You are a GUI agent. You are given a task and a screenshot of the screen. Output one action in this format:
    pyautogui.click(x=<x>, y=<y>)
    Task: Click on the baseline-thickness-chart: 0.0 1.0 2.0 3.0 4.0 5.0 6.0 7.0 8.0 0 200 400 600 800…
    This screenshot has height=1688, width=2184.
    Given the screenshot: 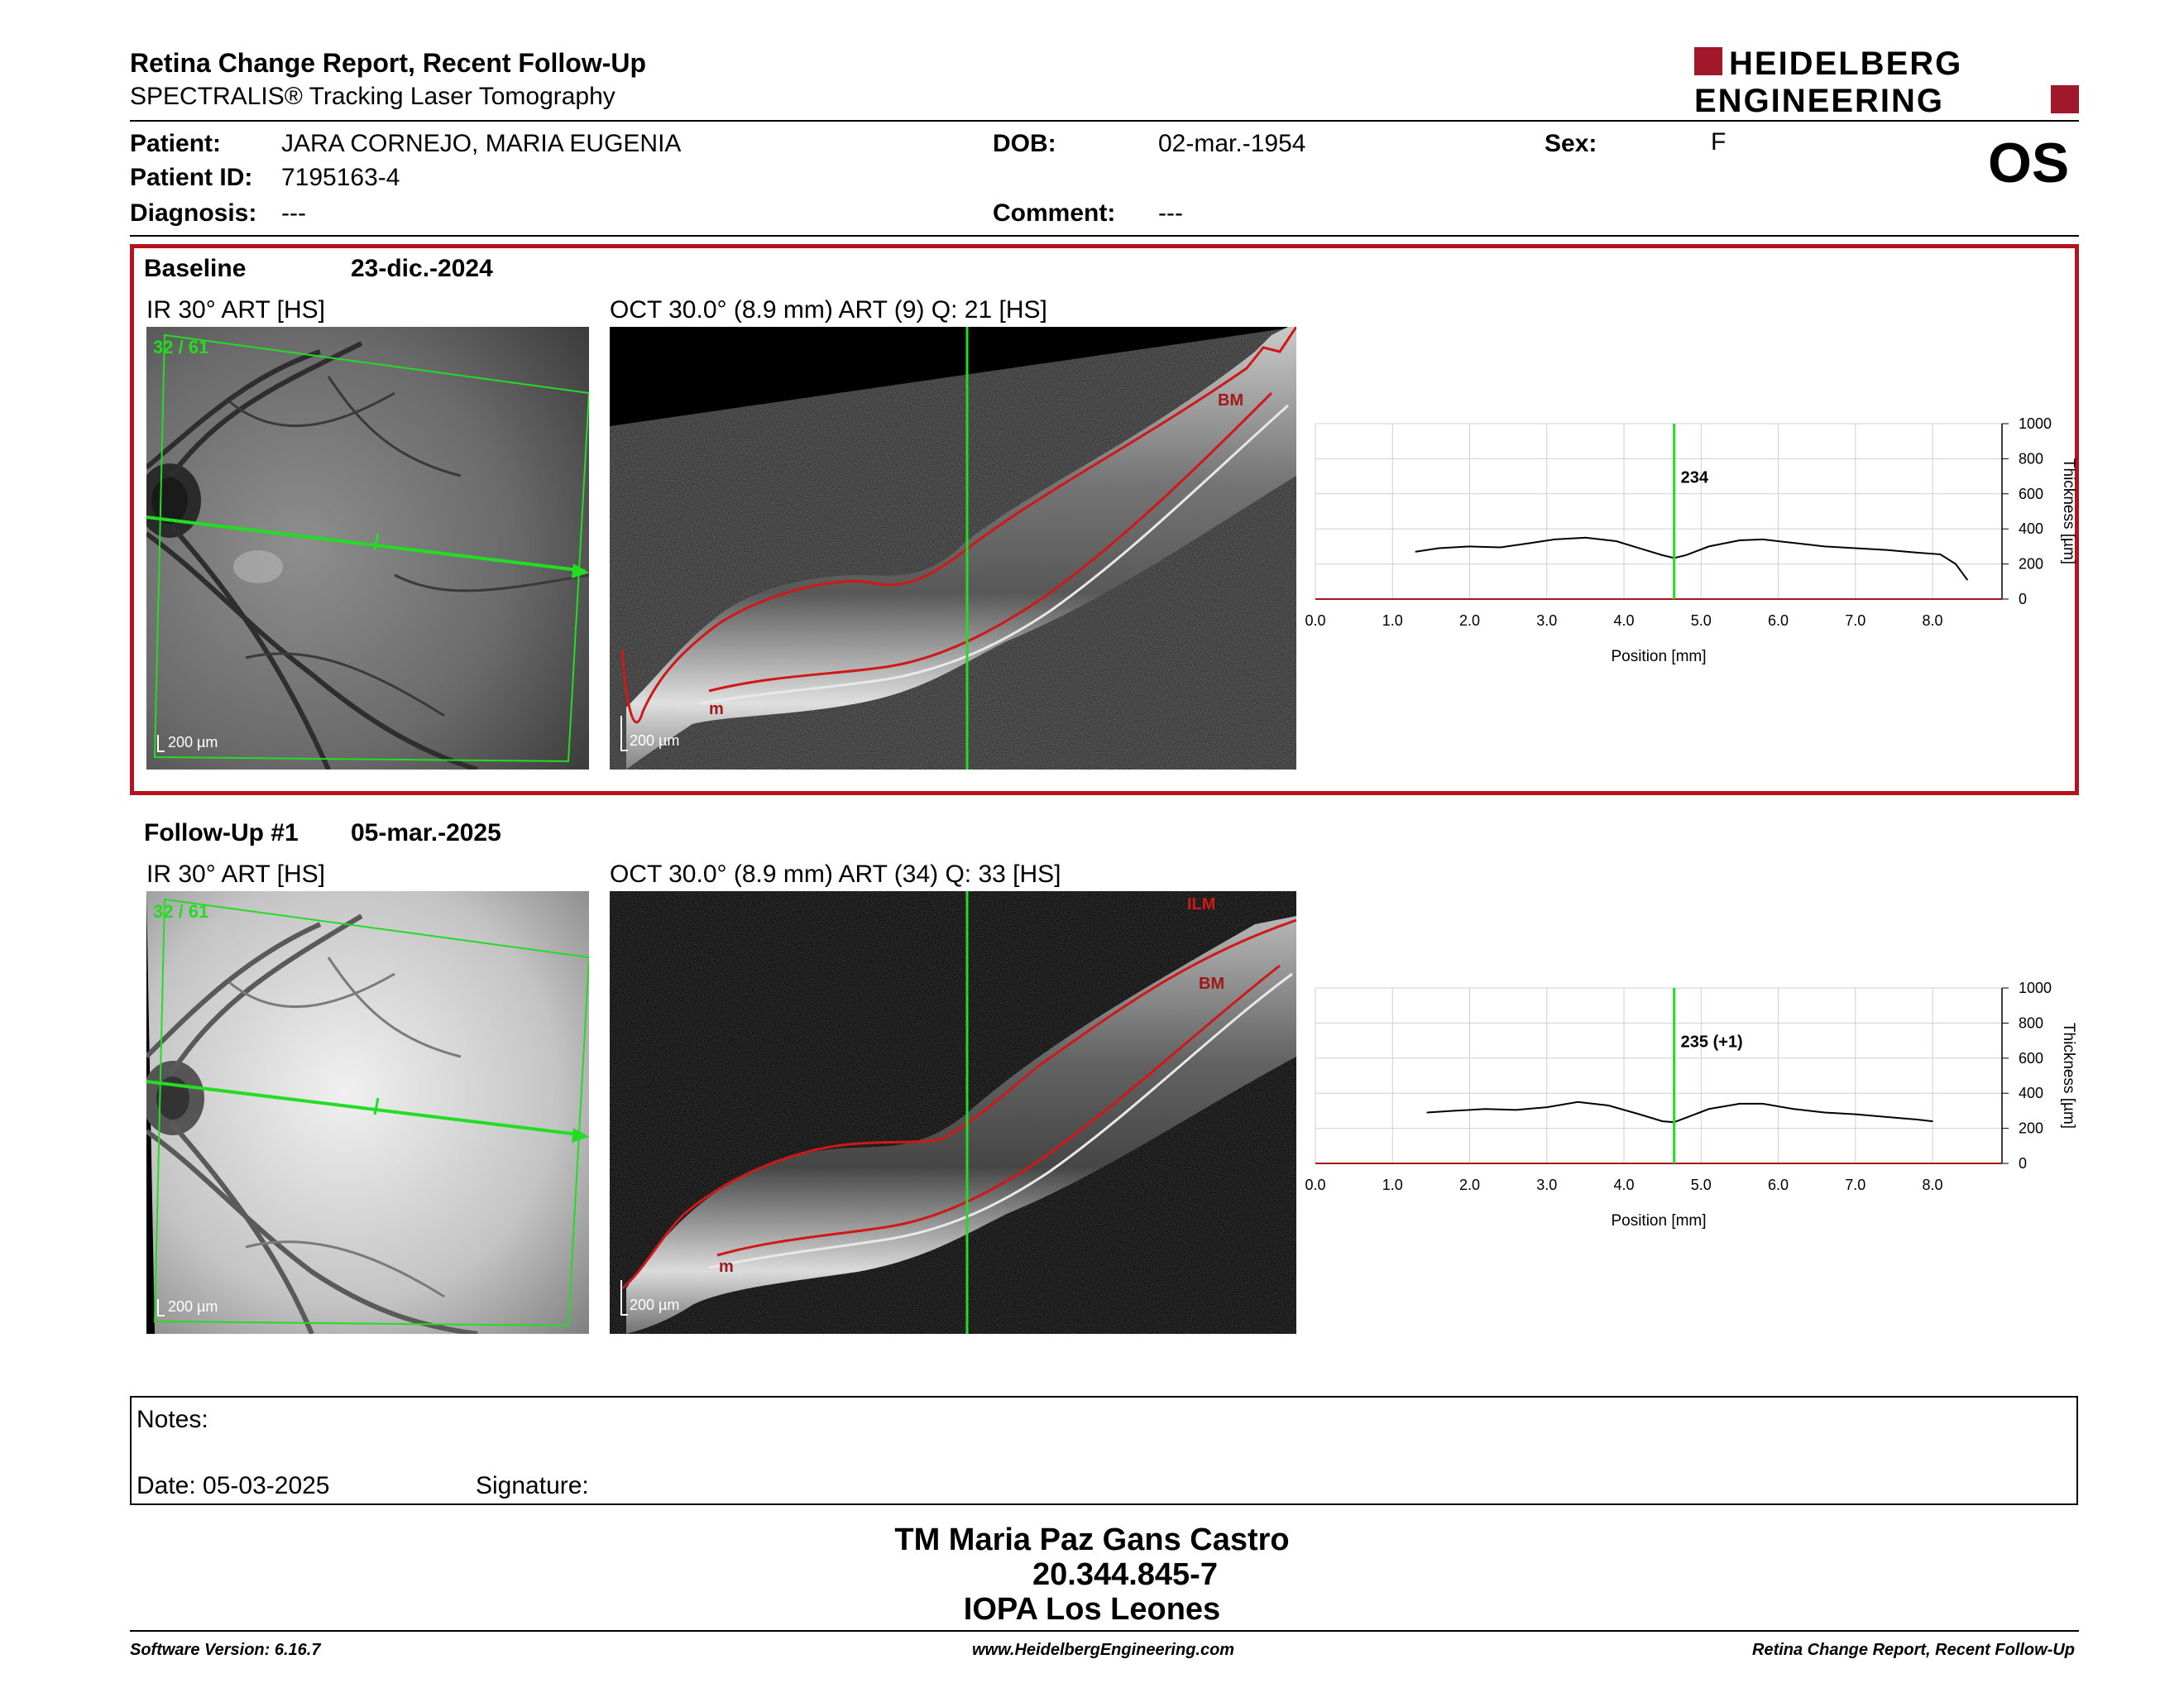 What is the action you would take?
    pyautogui.click(x=1691, y=540)
    